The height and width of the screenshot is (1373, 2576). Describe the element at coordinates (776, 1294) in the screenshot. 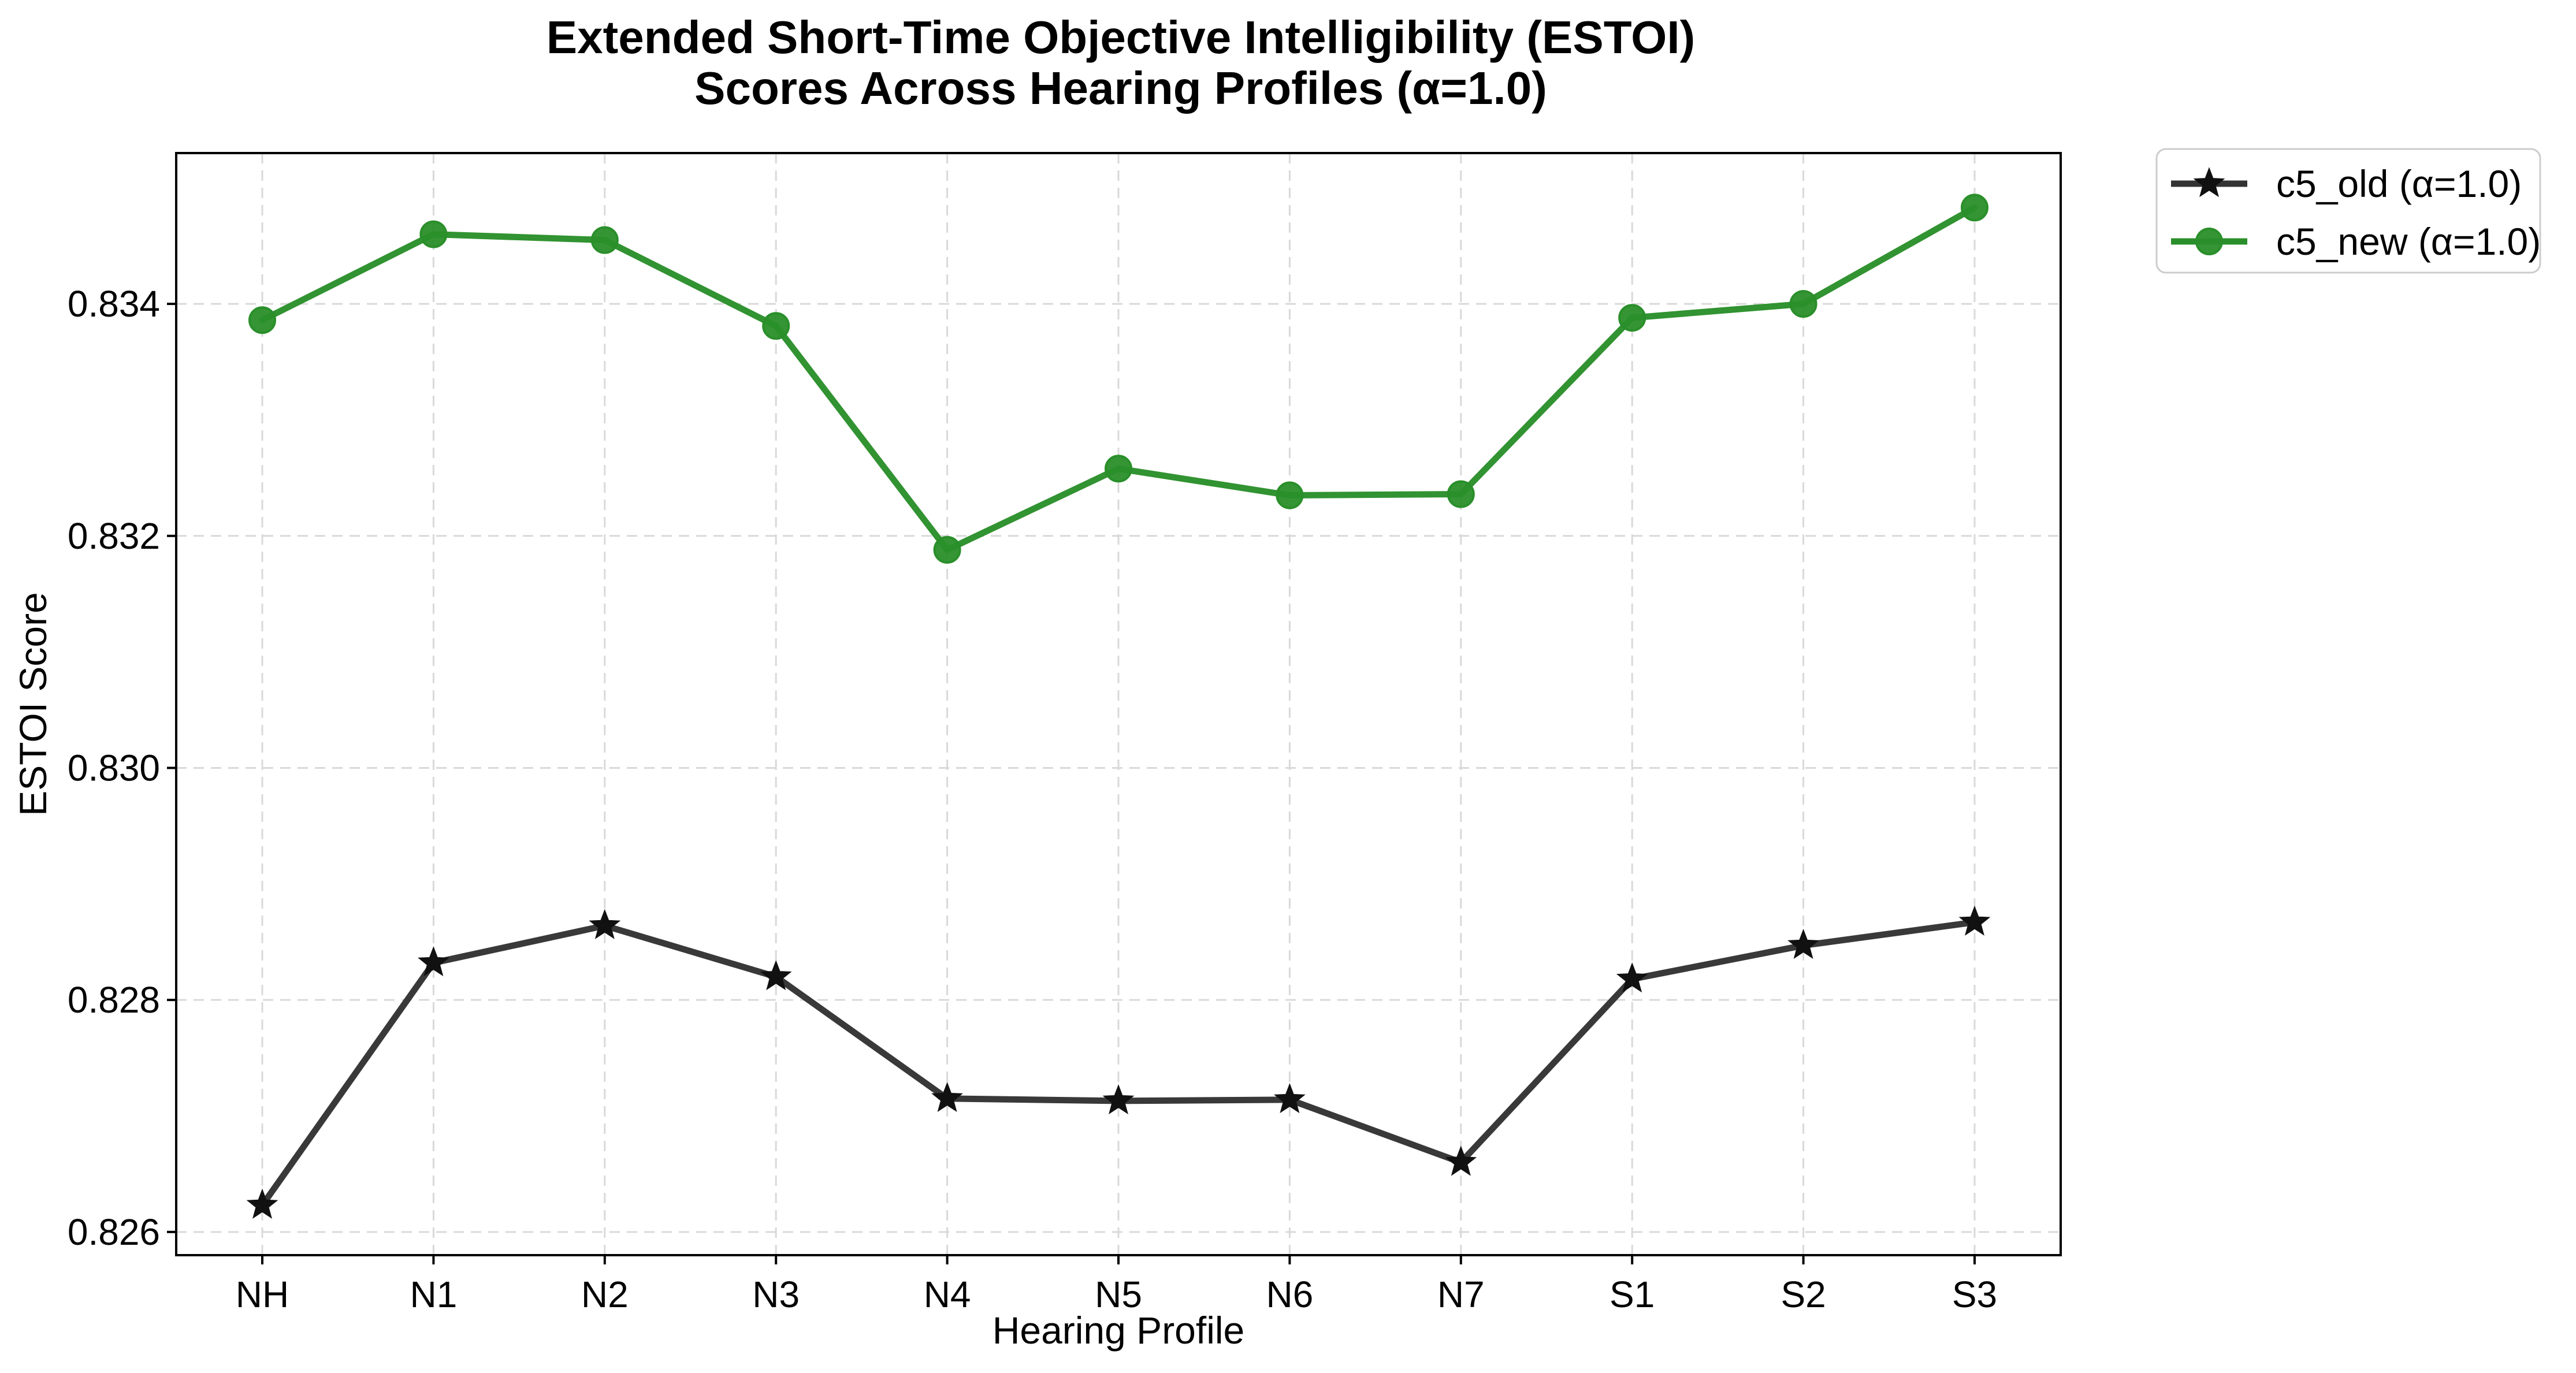

I see `x-tick-label: N3` at that location.